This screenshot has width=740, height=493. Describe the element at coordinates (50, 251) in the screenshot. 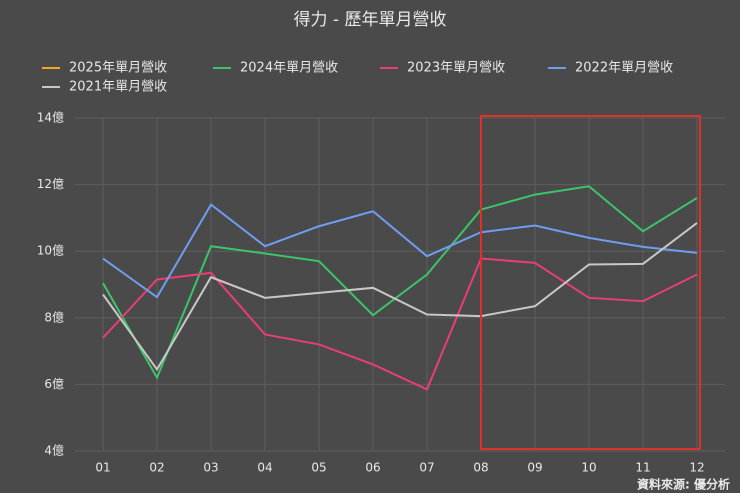

I see `y-tick-label: 10億` at that location.